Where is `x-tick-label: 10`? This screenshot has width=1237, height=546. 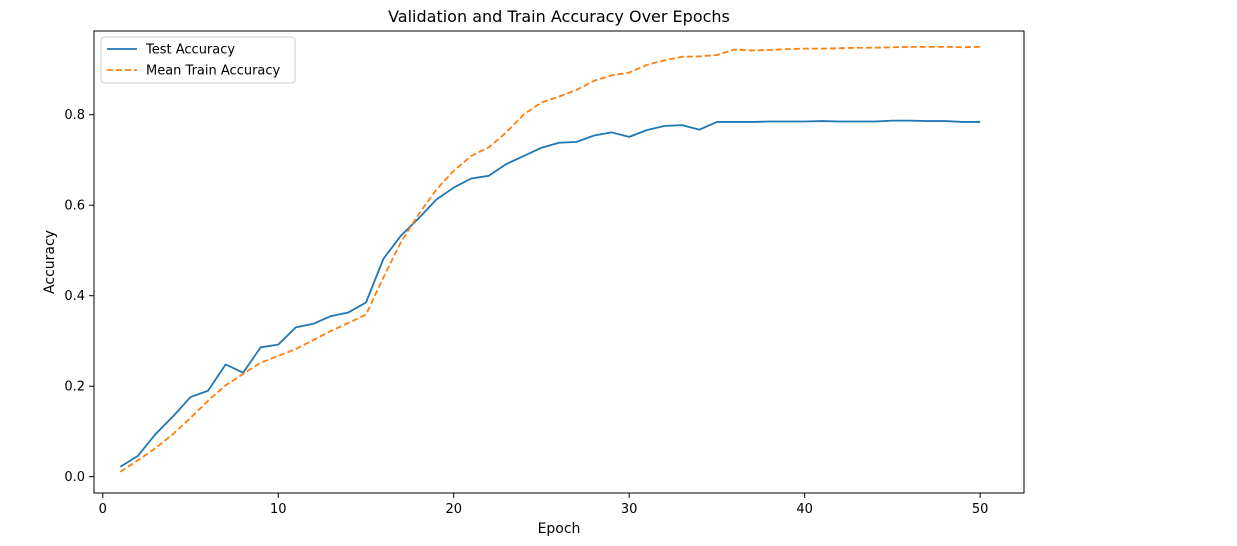
x-tick-label: 10 is located at coordinates (278, 509).